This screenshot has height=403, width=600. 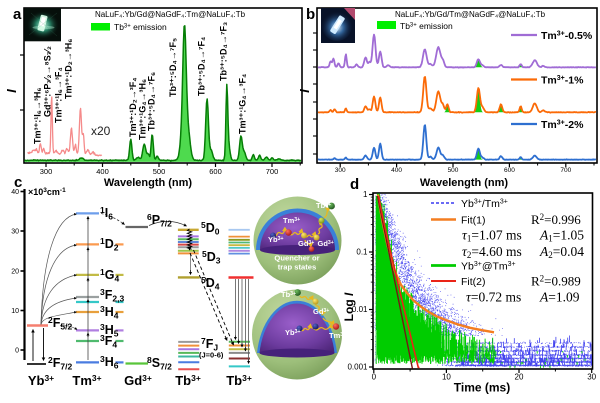 What do you see at coordinates (470, 14) in the screenshot?
I see `svg-text:NaLuF₄:Yb/Gd/Tm@NaGdF₄@NaLuF₄:: NaLuF₄:Yb/Gd/Tm@NaGdF₄@NaLuF₄:Tb` at bounding box center [470, 14].